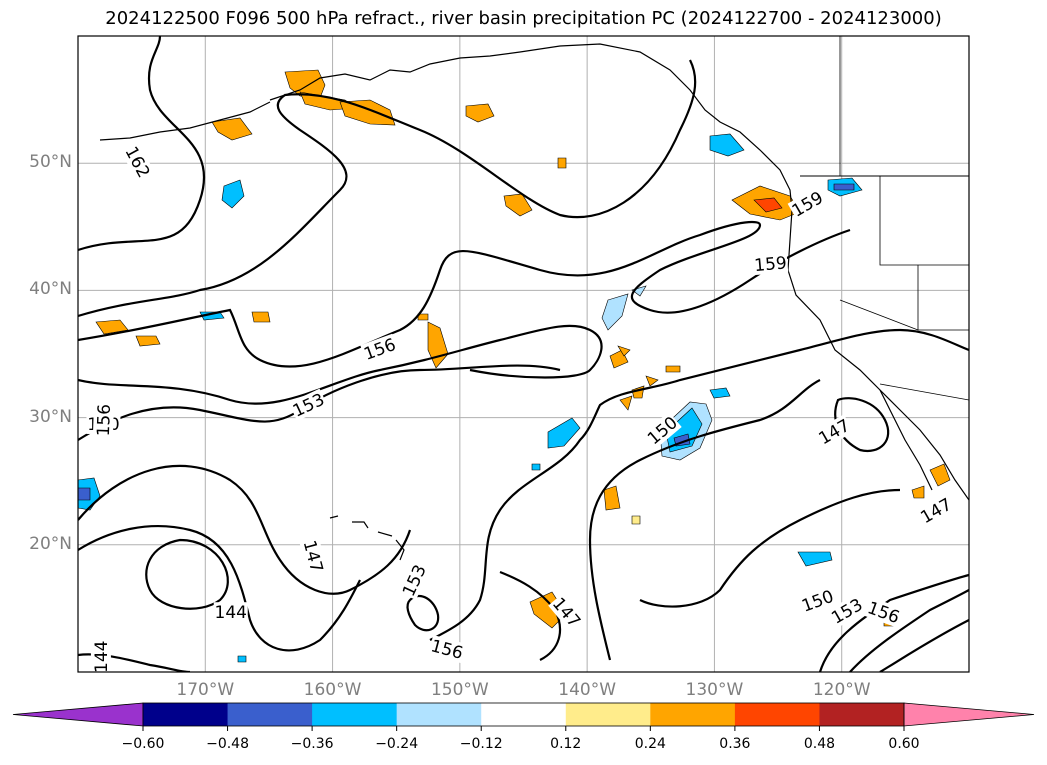 This screenshot has width=1047, height=765. Describe the element at coordinates (587, 690) in the screenshot. I see `longitude-label: 140°W` at that location.